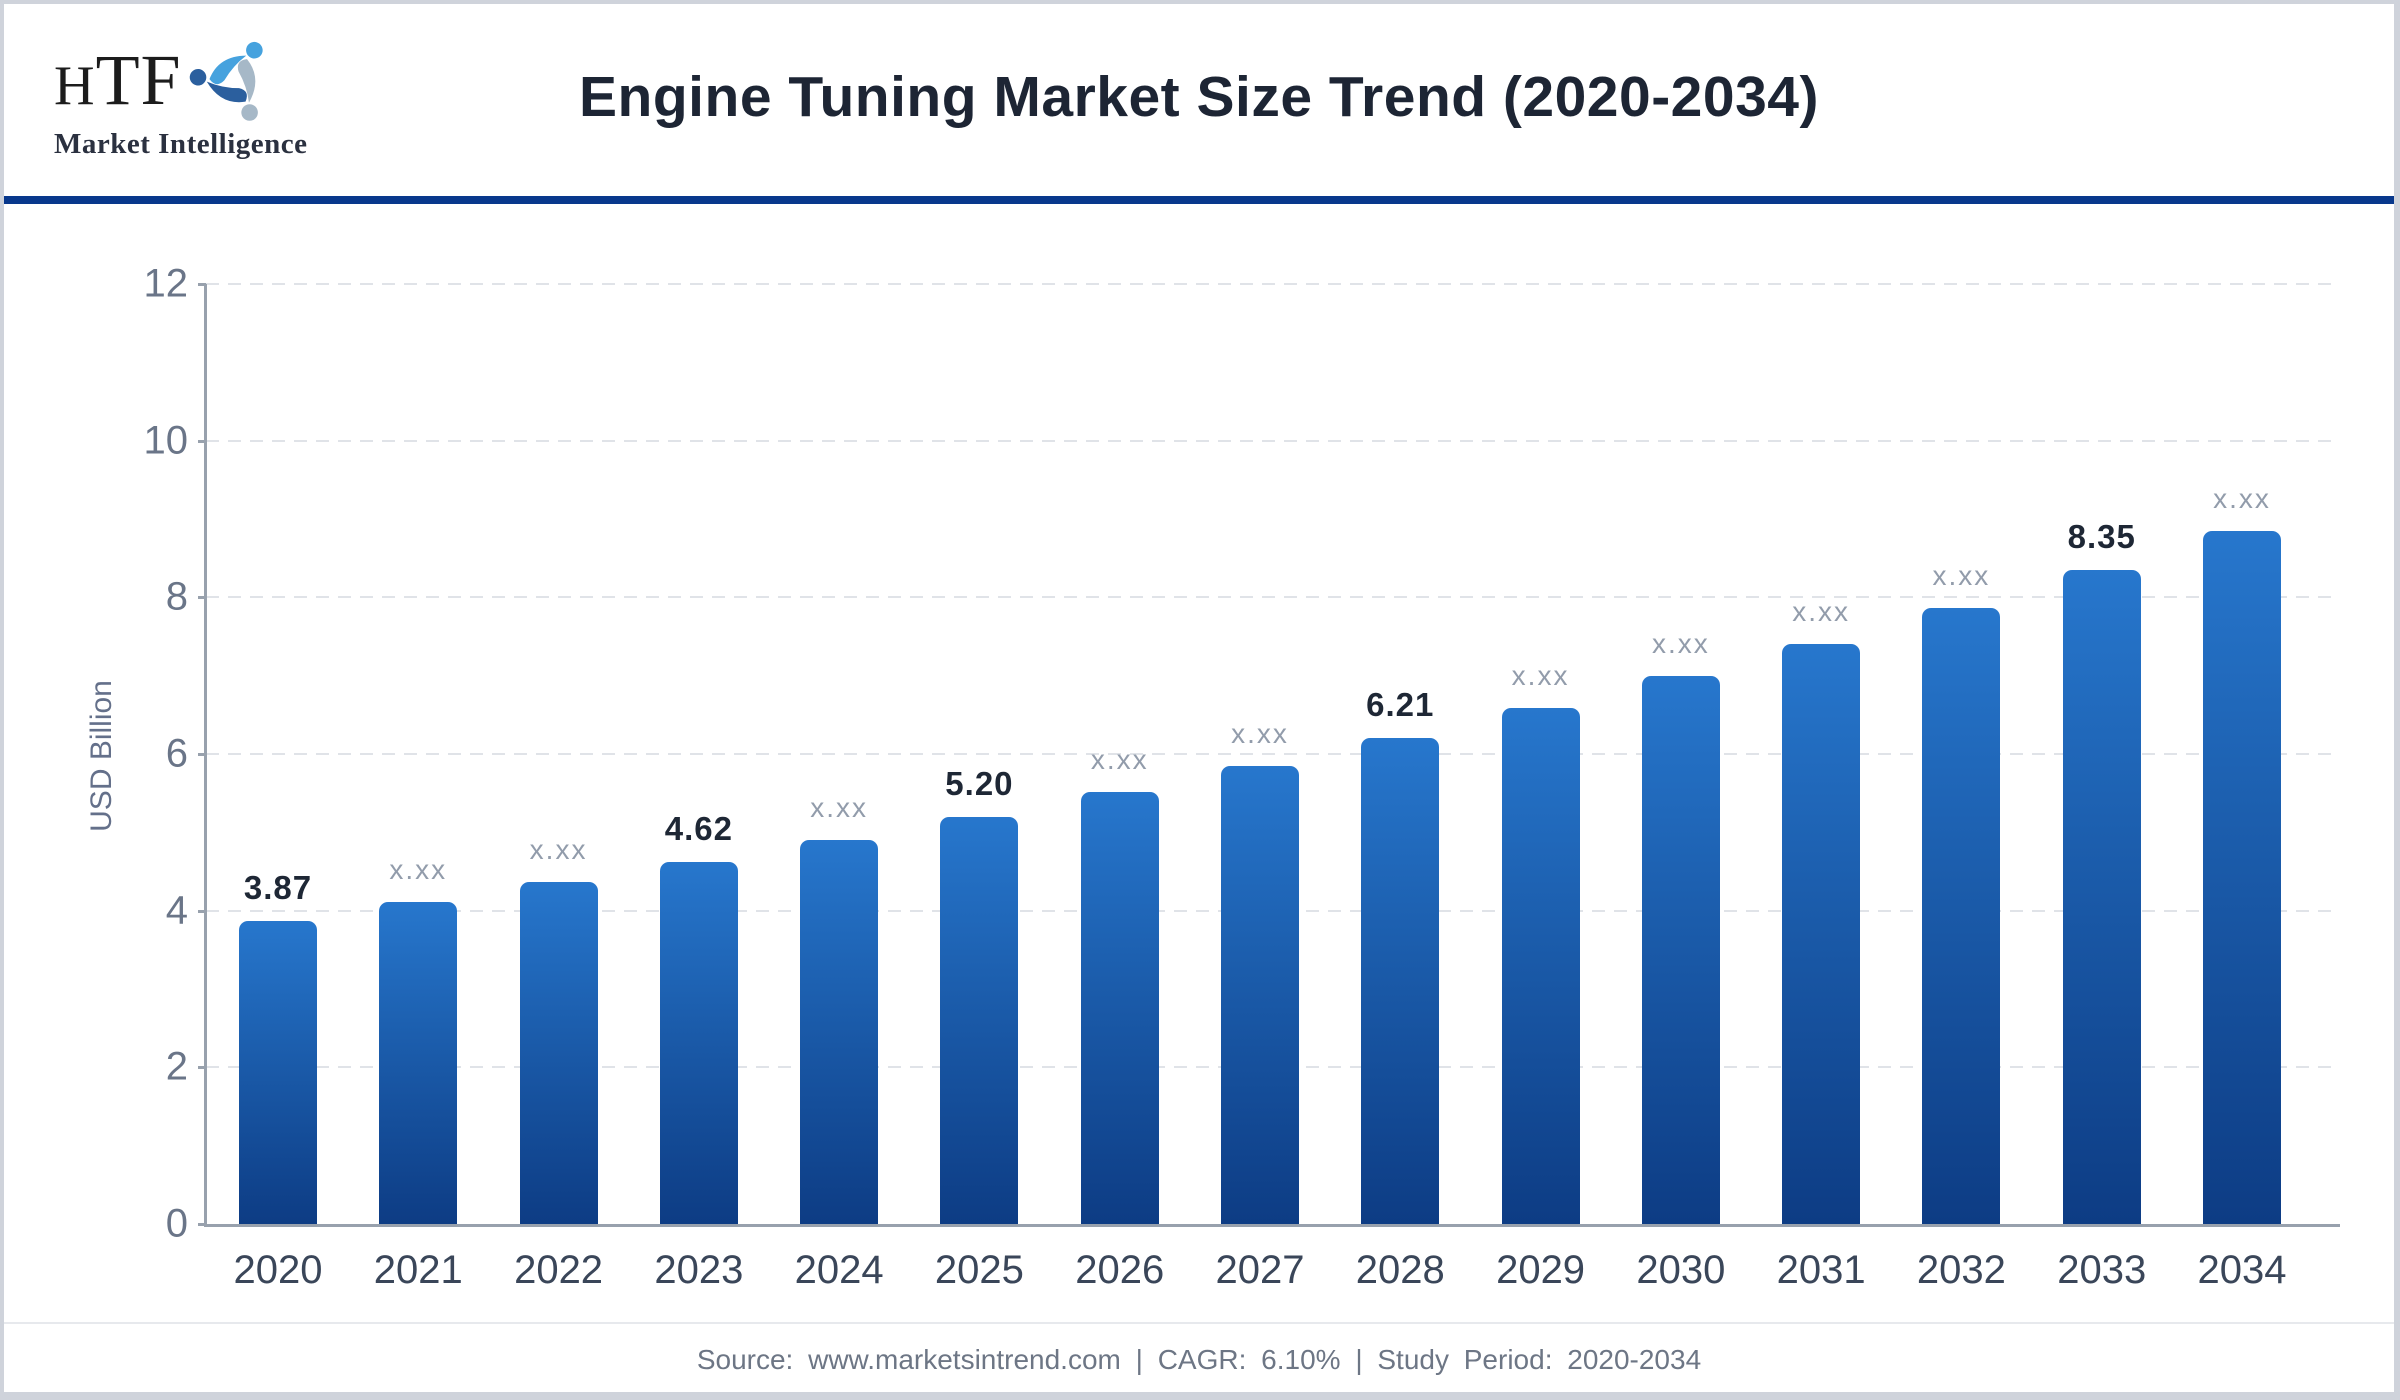 The height and width of the screenshot is (1400, 2400). Describe the element at coordinates (1199, 200) in the screenshot. I see `header-divider-rule` at that location.